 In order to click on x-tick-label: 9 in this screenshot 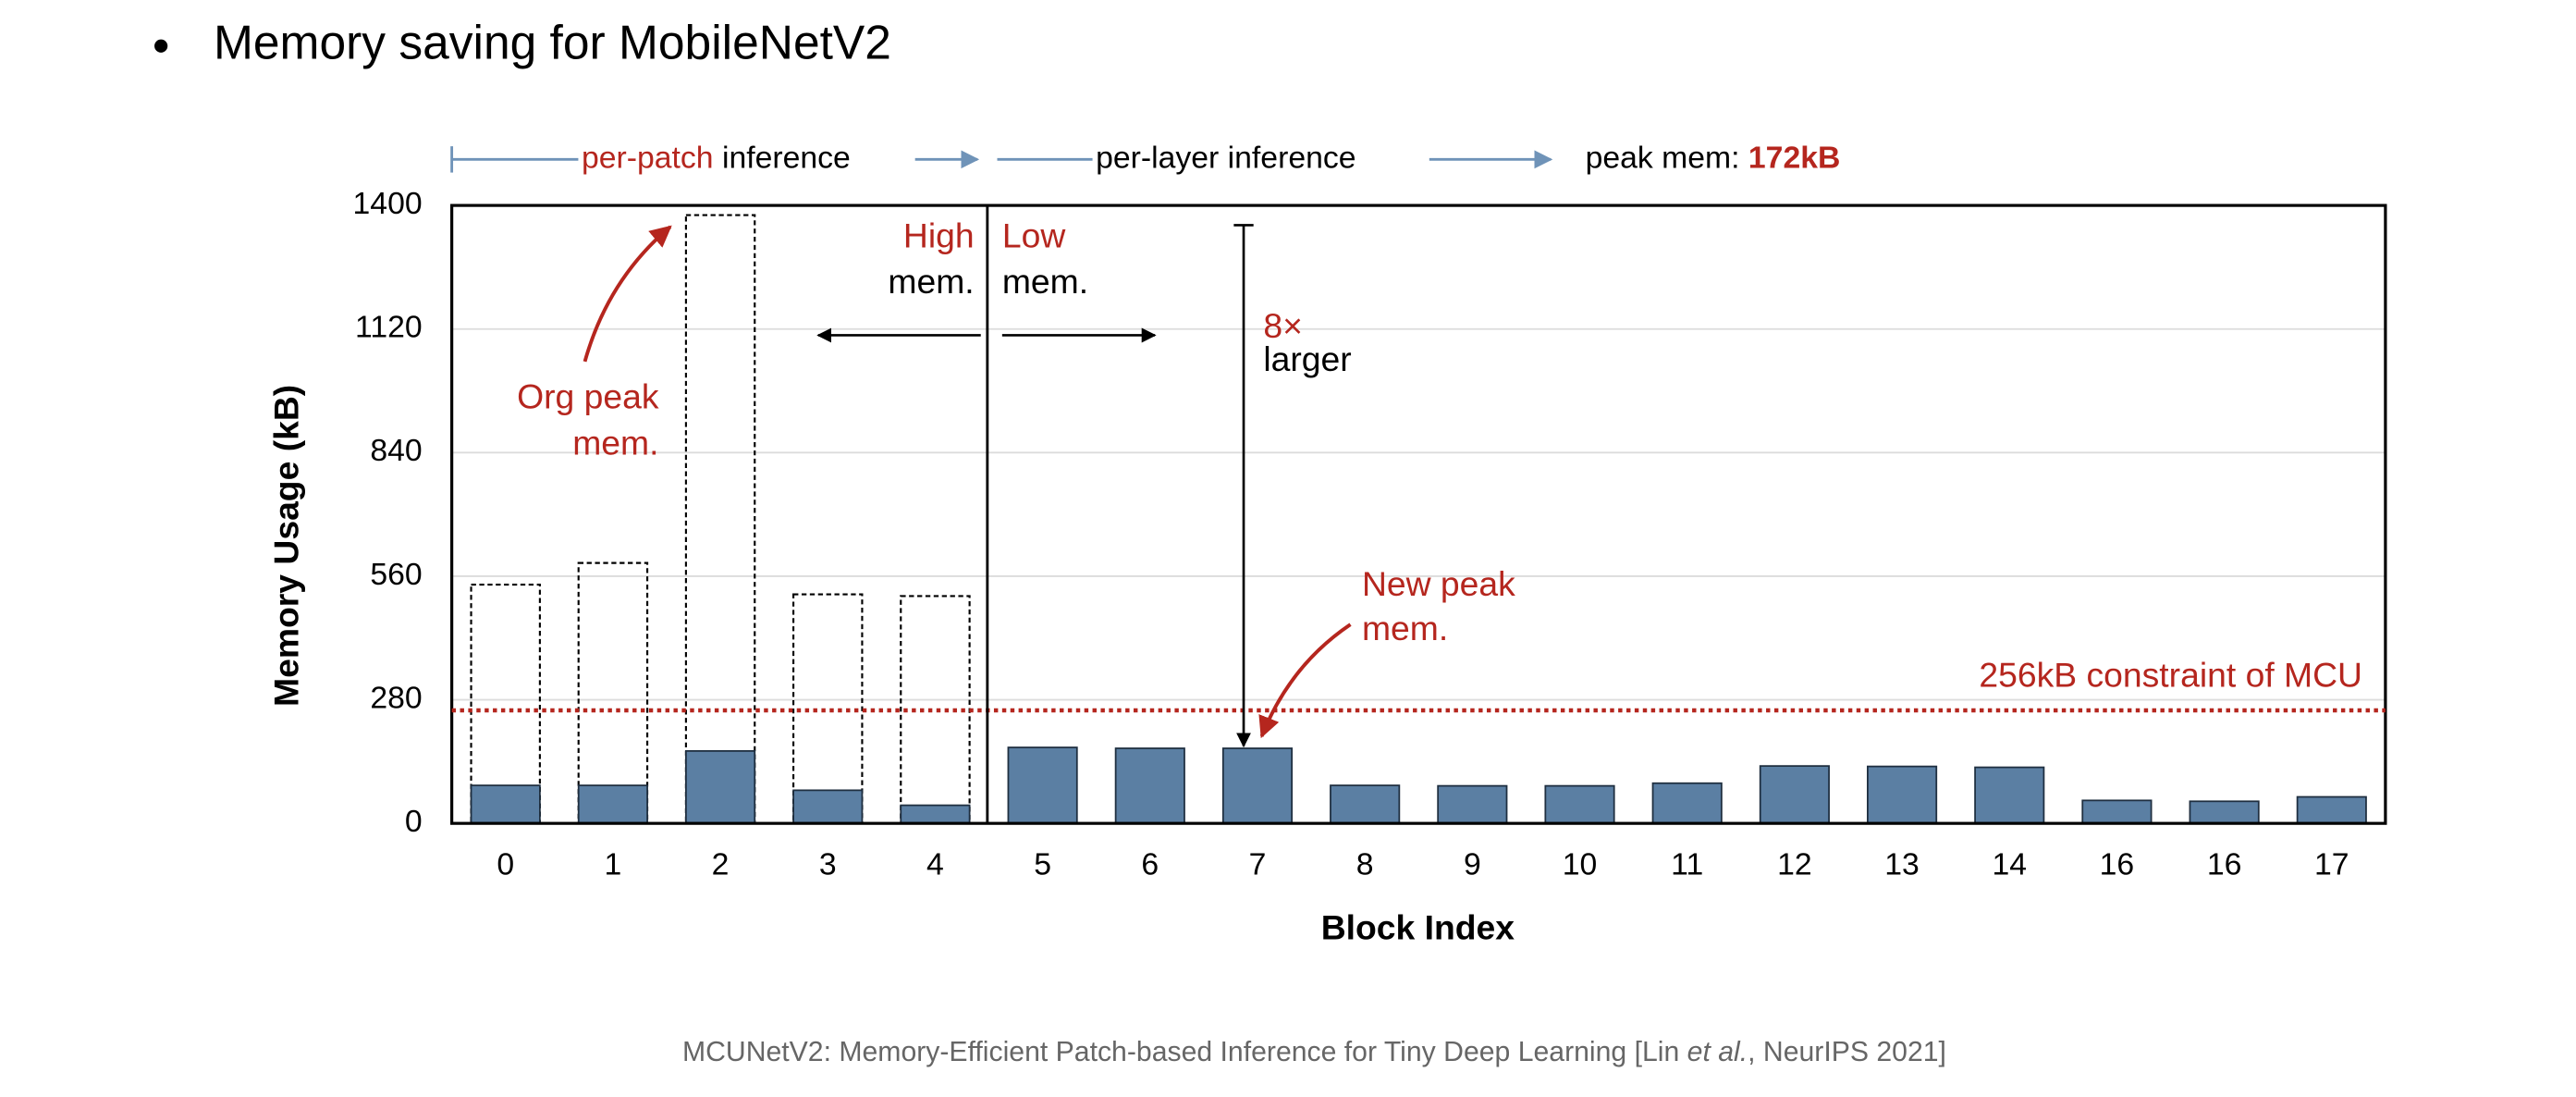, I will do `click(1472, 863)`.